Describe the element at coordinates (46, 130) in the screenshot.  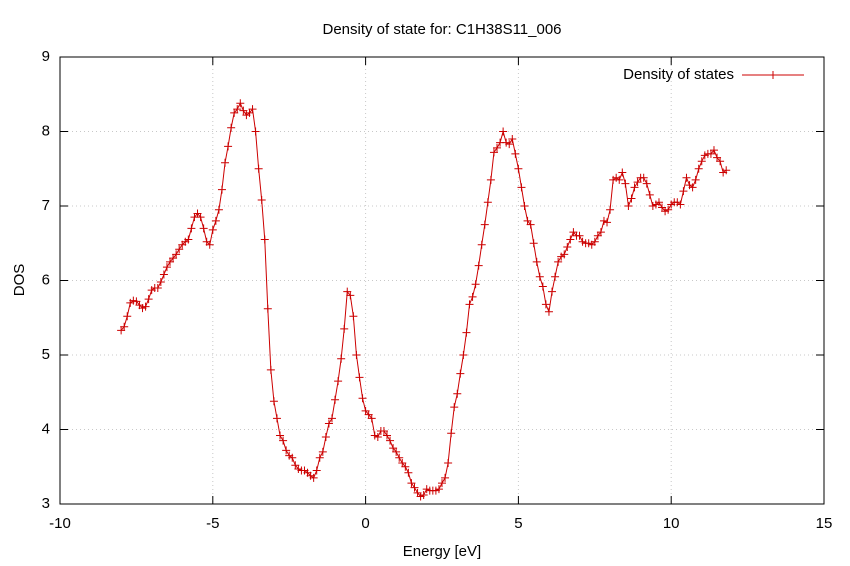
I see `y-tick-label: 8` at that location.